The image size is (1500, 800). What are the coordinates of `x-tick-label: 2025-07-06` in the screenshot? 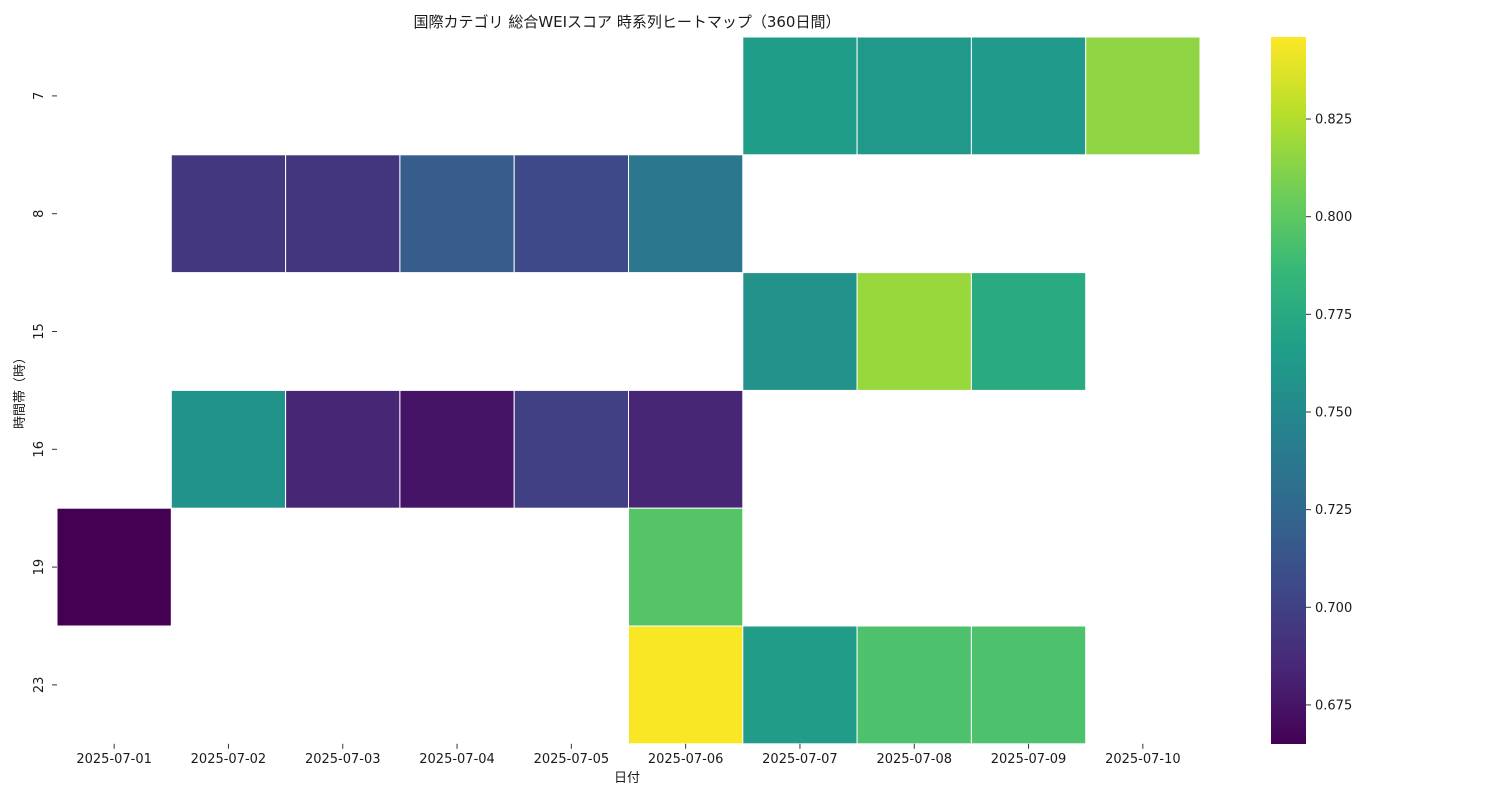 It's located at (686, 759).